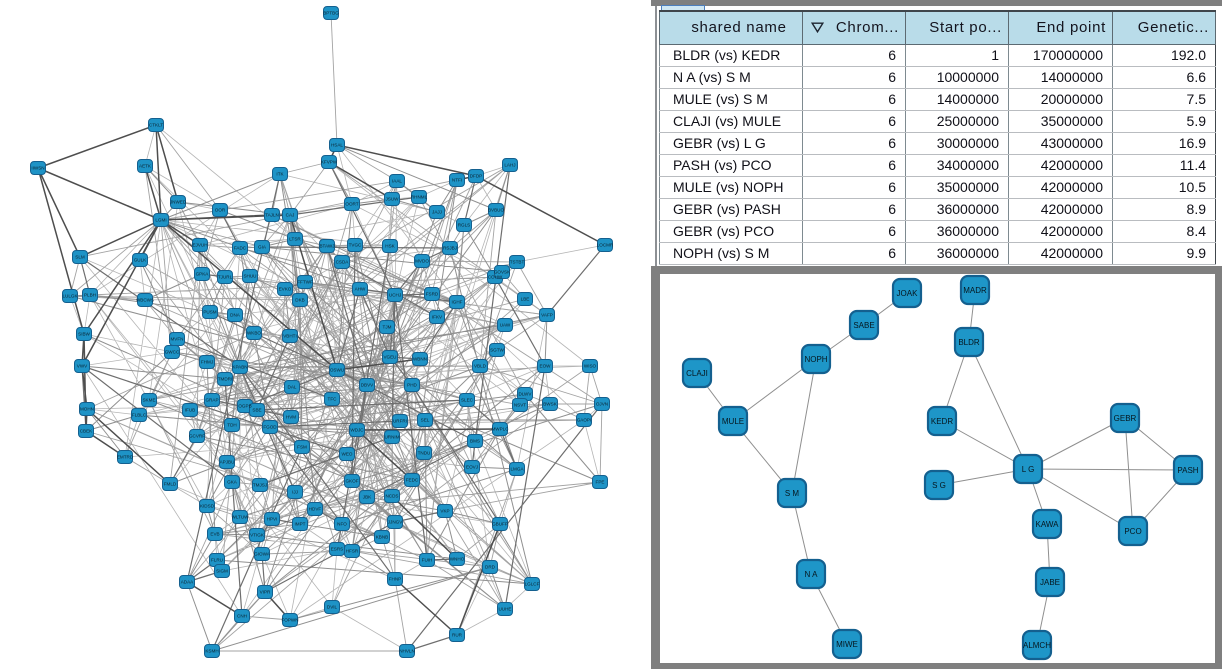 This screenshot has width=1222, height=669. I want to click on svg-text: FSRD, so click(432, 294).